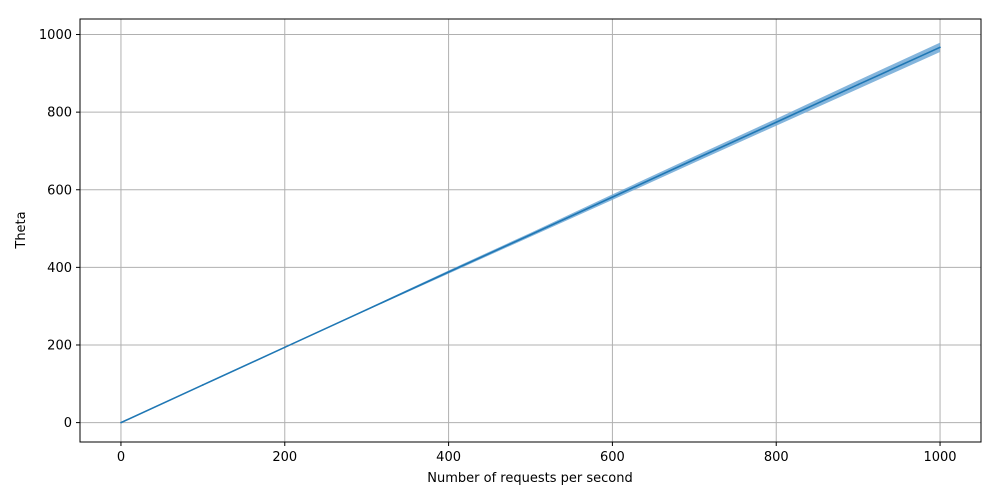 The height and width of the screenshot is (500, 1000). Describe the element at coordinates (55, 35) in the screenshot. I see `y-tick-label: 1000` at that location.